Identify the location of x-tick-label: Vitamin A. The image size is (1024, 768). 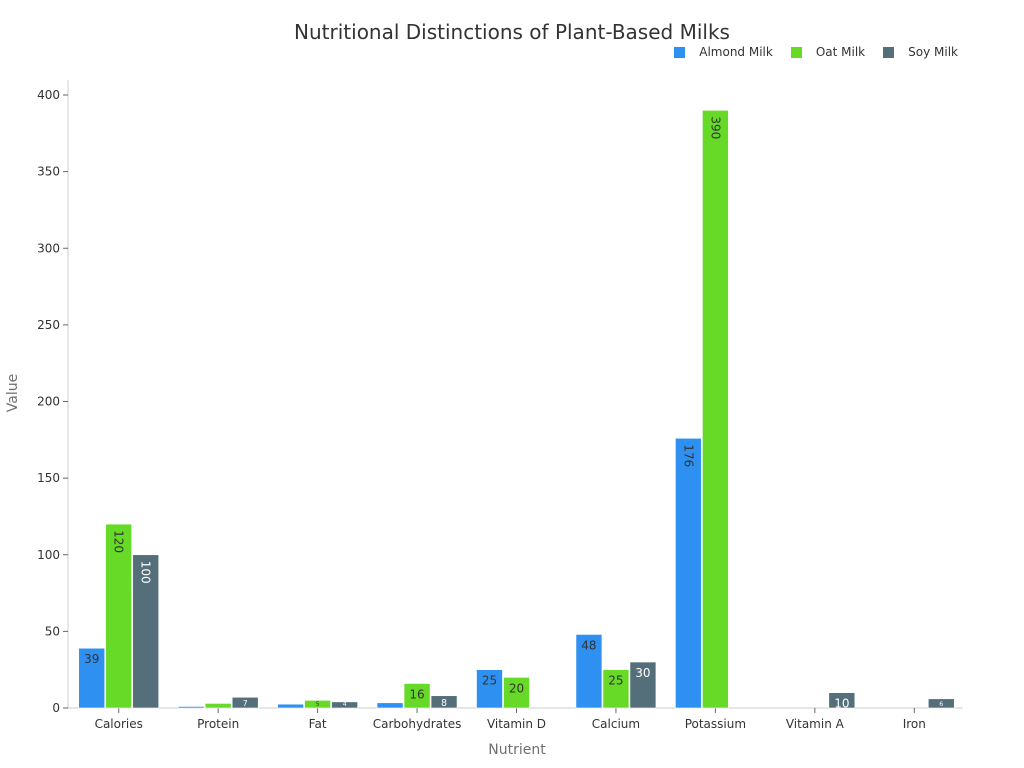
(815, 724).